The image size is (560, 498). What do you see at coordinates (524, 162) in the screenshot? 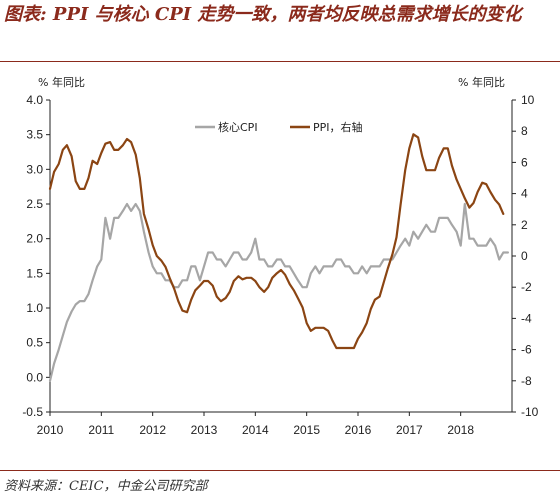
I see `right-tick-label: 6` at bounding box center [524, 162].